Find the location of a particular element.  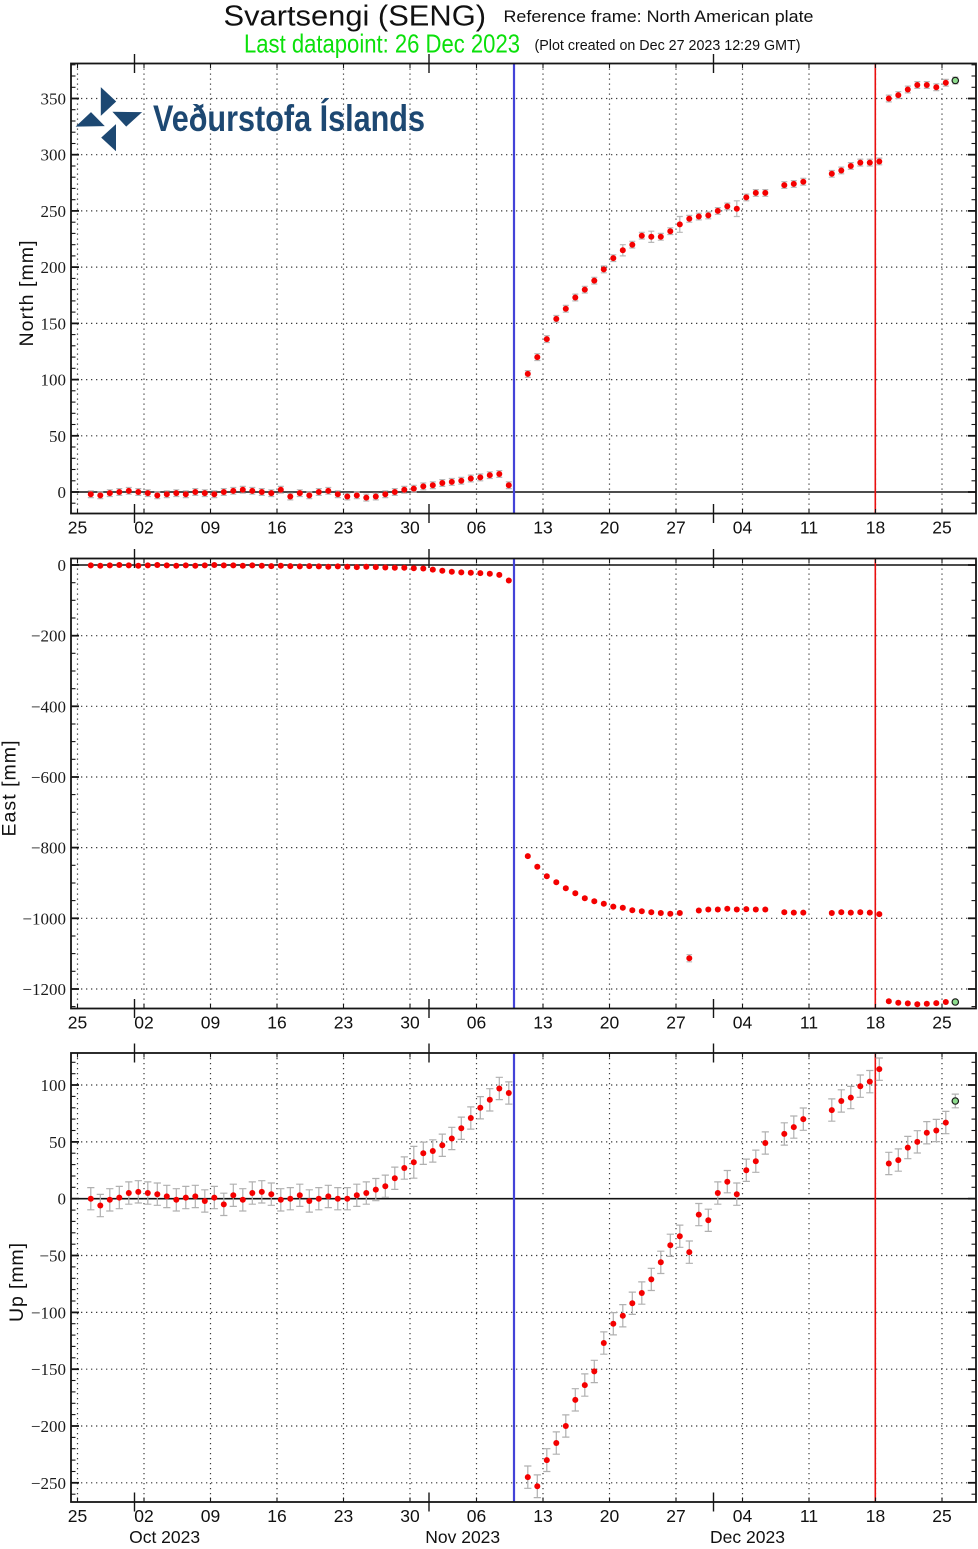

svg-text: 250 is located at coordinates (54, 211).